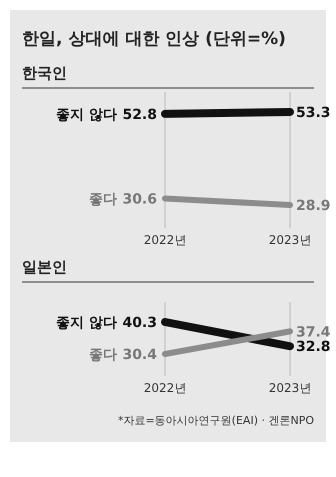 The image size is (336, 477). I want to click on data-label: 52.8, so click(139, 114).